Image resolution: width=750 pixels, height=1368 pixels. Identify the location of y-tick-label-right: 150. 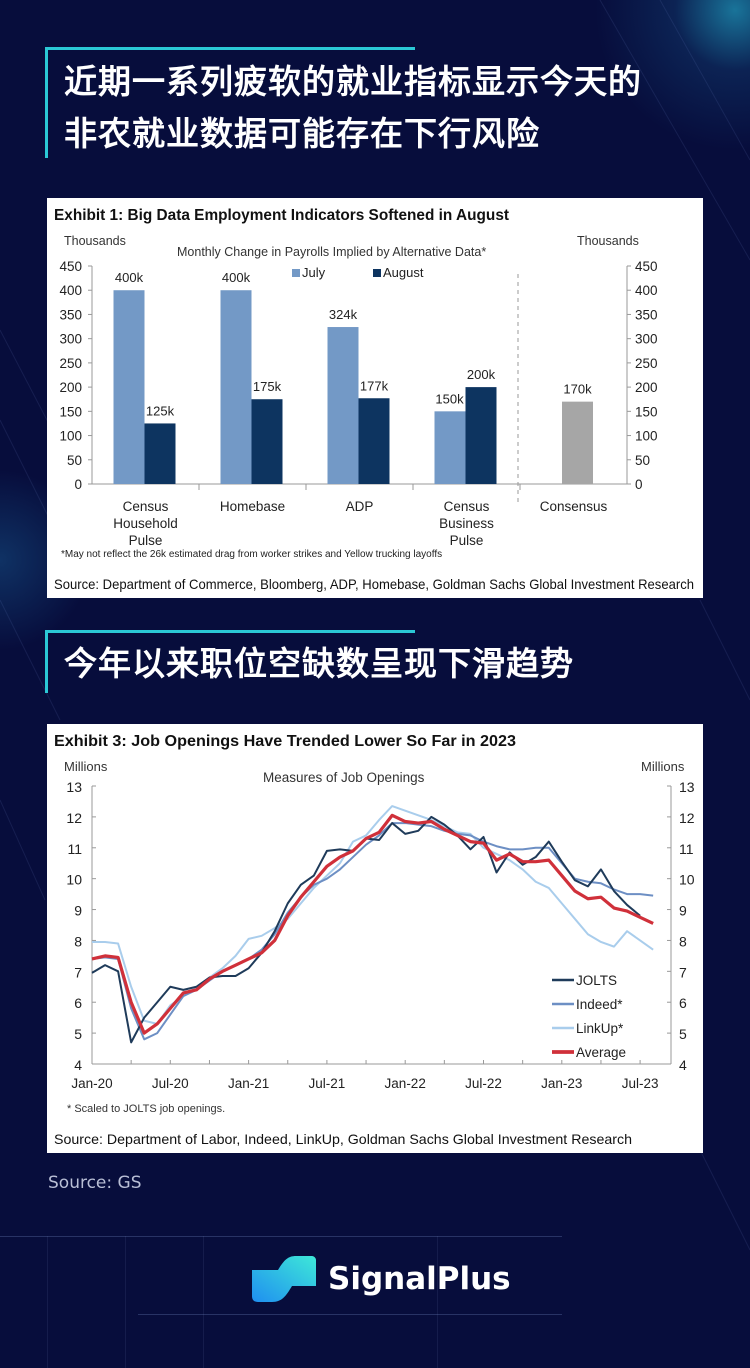
(646, 411).